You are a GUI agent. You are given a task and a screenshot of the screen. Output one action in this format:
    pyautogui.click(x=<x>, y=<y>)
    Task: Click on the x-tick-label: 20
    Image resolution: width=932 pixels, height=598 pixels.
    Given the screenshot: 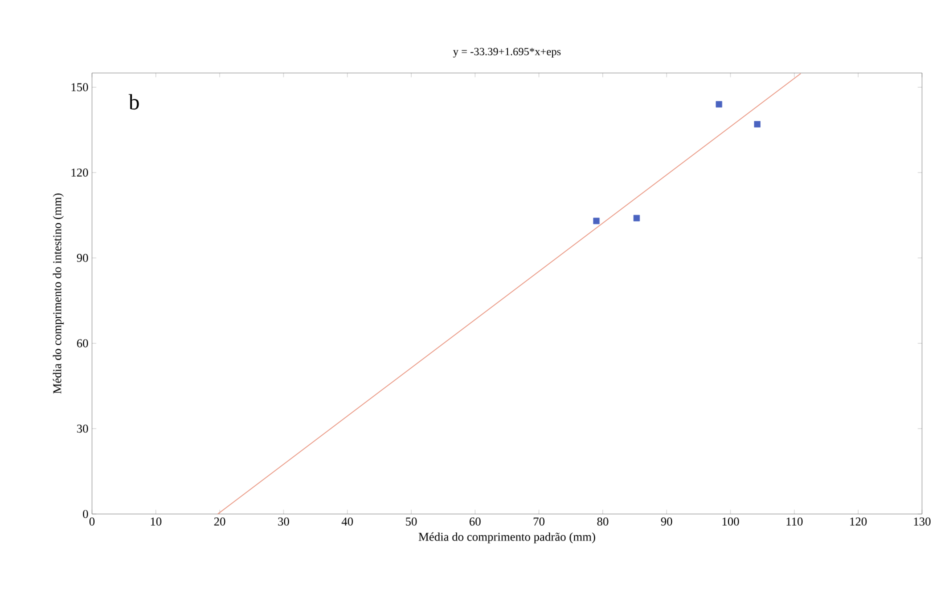 What is the action you would take?
    pyautogui.click(x=220, y=522)
    